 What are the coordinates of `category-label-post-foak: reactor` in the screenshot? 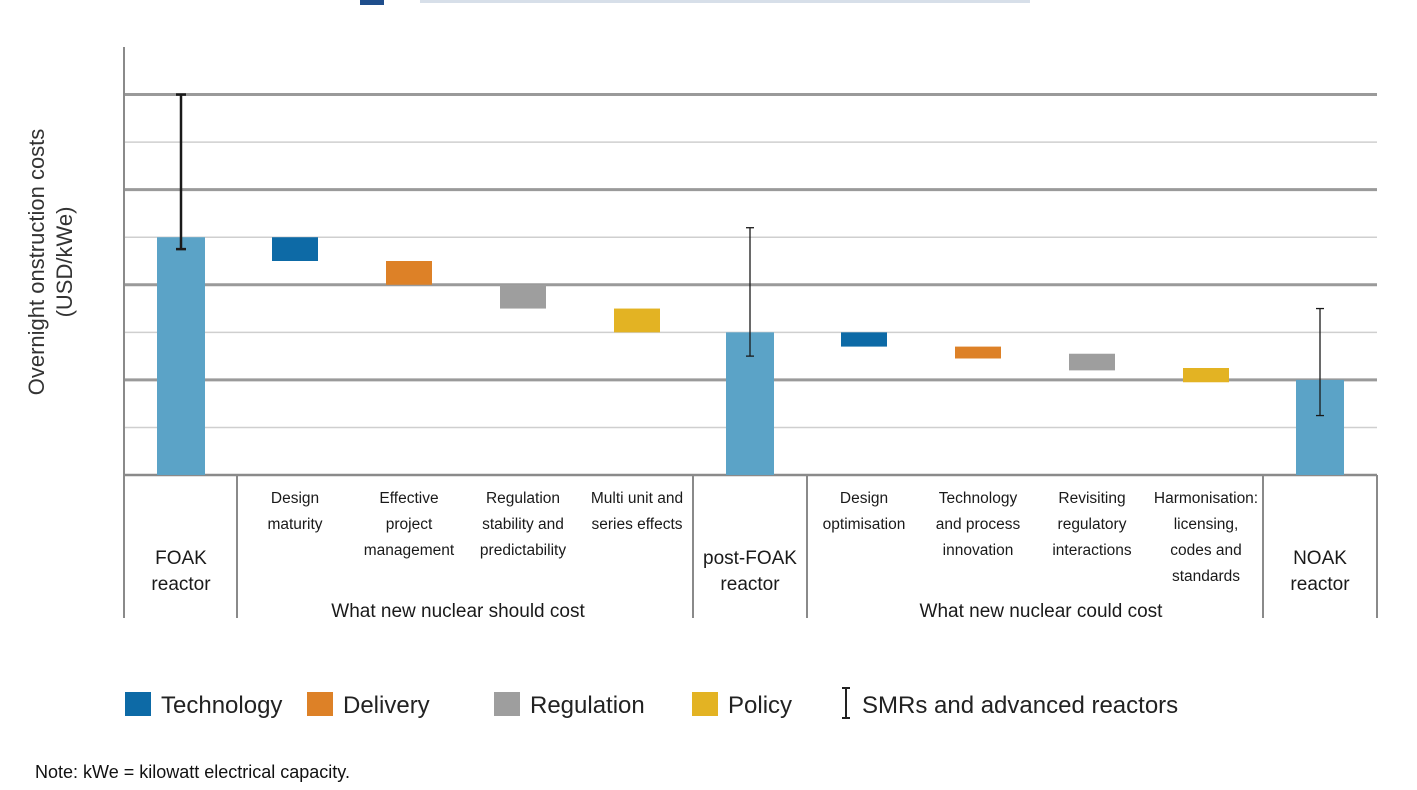 It's located at (750, 584).